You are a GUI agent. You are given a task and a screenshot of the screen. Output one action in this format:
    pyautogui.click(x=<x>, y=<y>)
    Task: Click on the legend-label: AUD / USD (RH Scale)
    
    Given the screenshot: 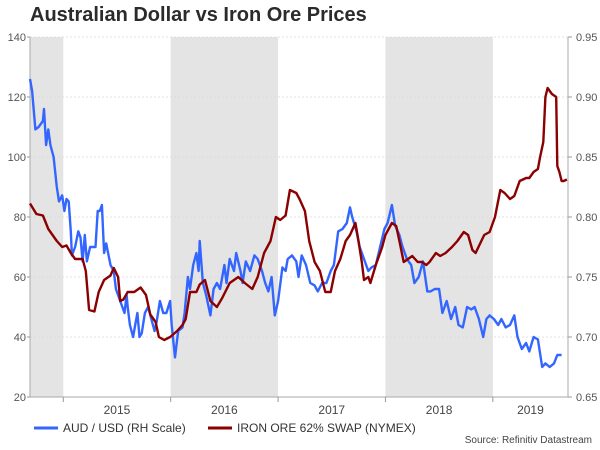 What is the action you would take?
    pyautogui.click(x=124, y=428)
    